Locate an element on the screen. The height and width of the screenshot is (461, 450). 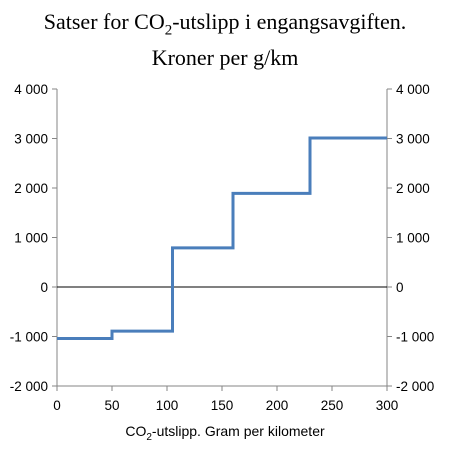
y-tick-label-right: 4 000 is located at coordinates (413, 89).